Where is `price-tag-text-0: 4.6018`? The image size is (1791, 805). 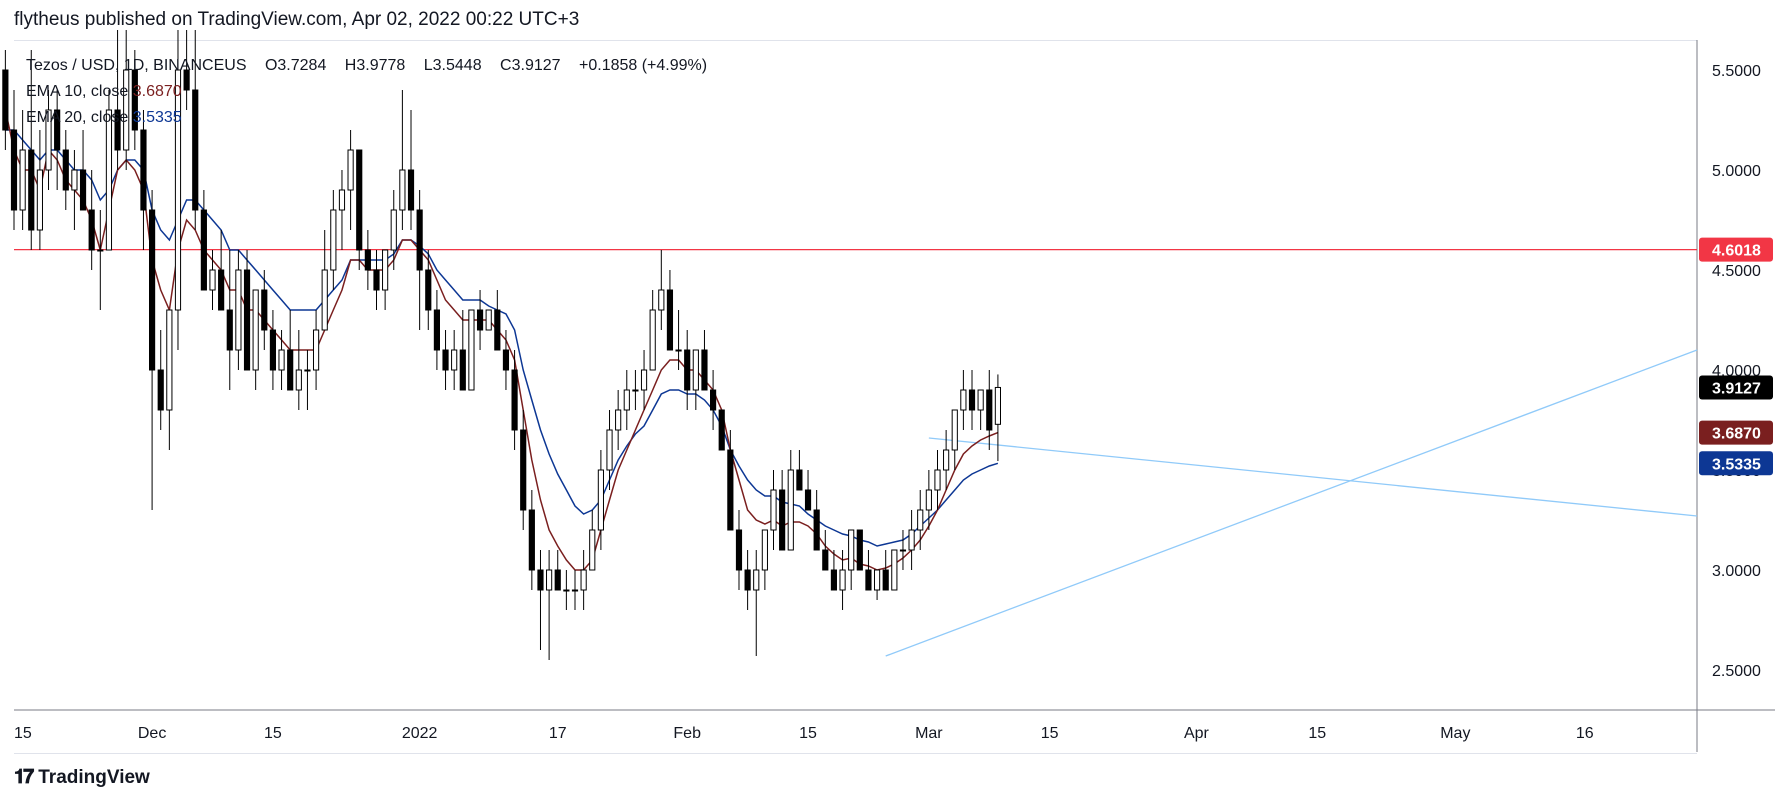
price-tag-text-0: 4.6018 is located at coordinates (1736, 251).